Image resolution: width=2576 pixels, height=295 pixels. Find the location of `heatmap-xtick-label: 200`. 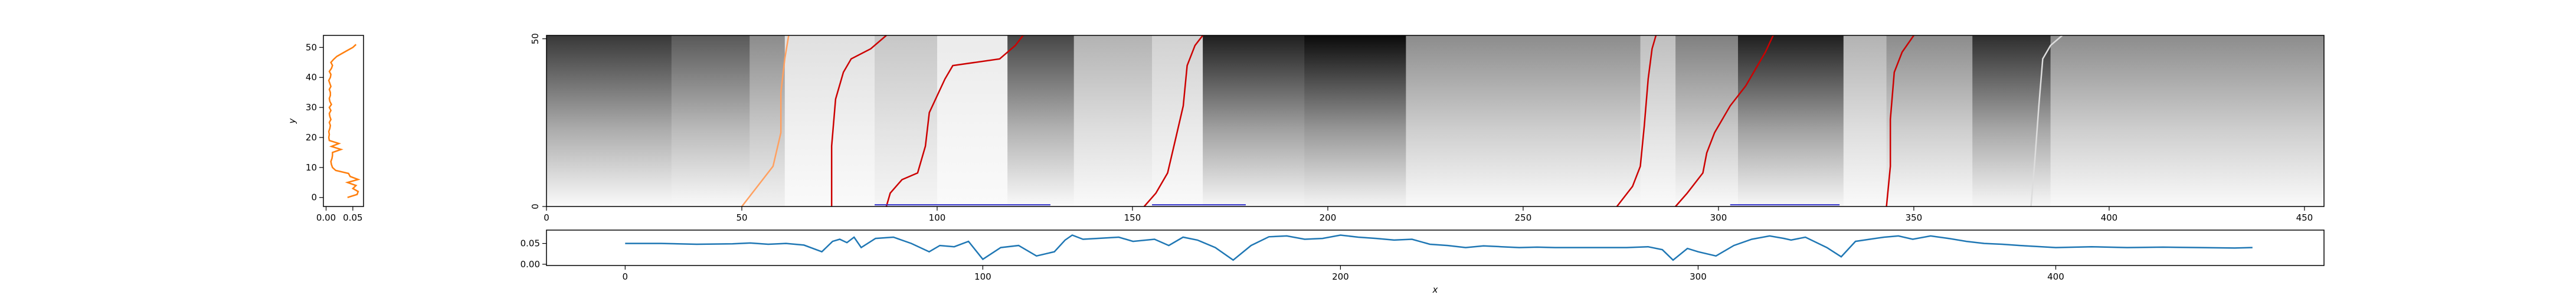

heatmap-xtick-label: 200 is located at coordinates (1329, 217).